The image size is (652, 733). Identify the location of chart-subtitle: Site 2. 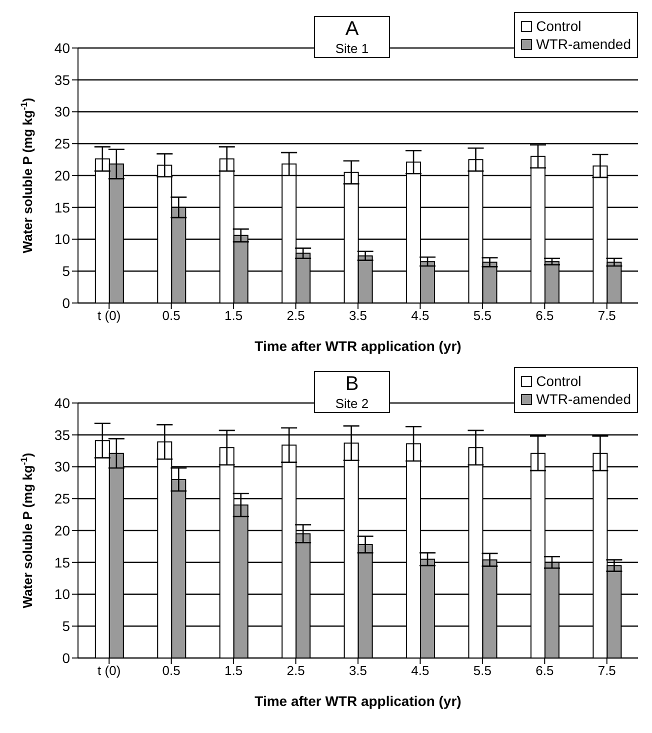
(352, 404).